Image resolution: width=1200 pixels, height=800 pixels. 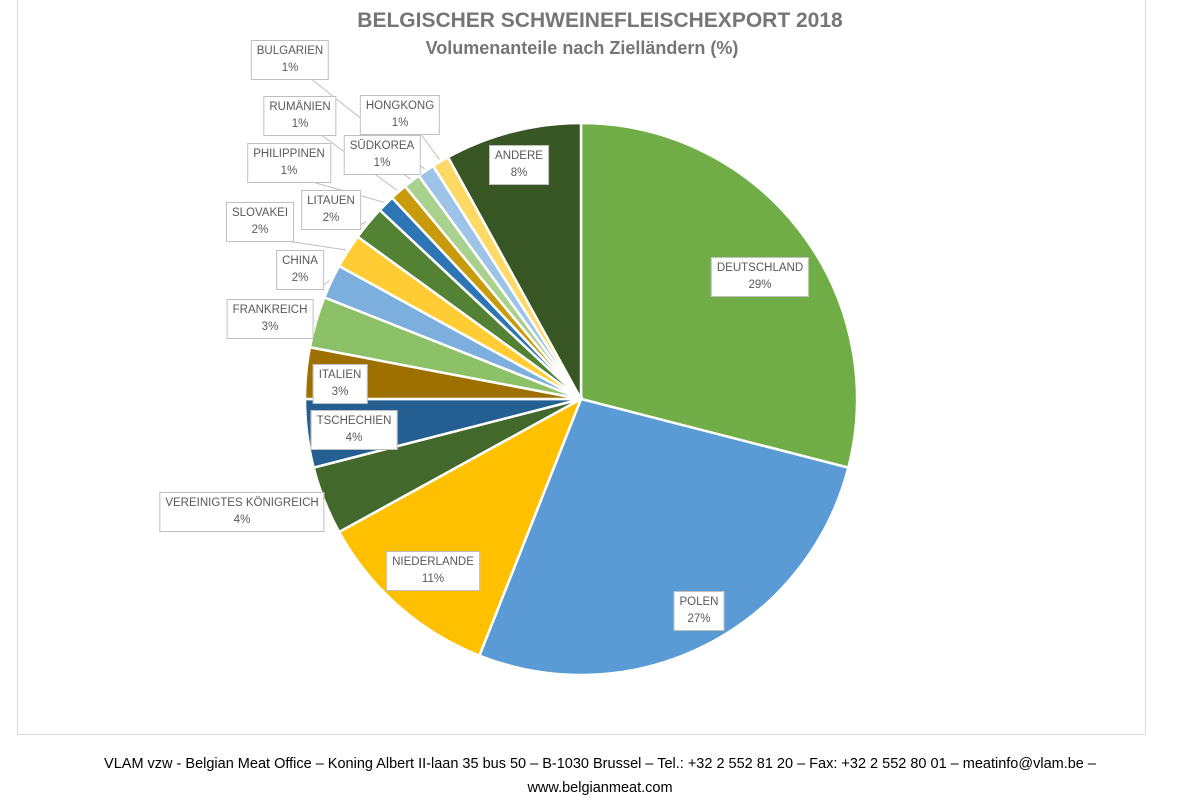 I want to click on data-label-name: ITALIEN, so click(x=340, y=375).